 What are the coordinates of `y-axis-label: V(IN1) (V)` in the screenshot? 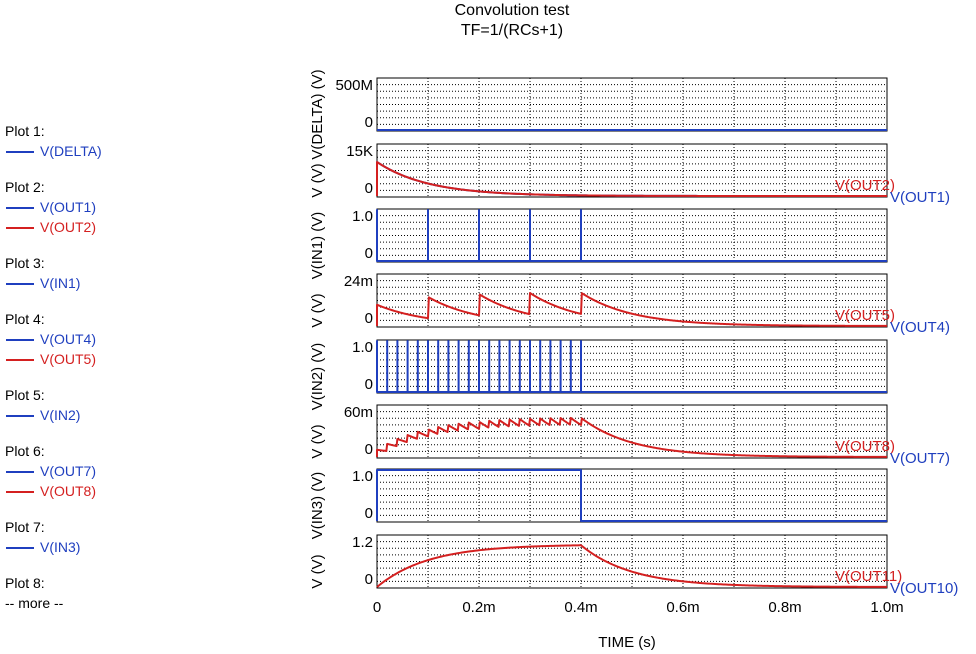 It's located at (317, 246).